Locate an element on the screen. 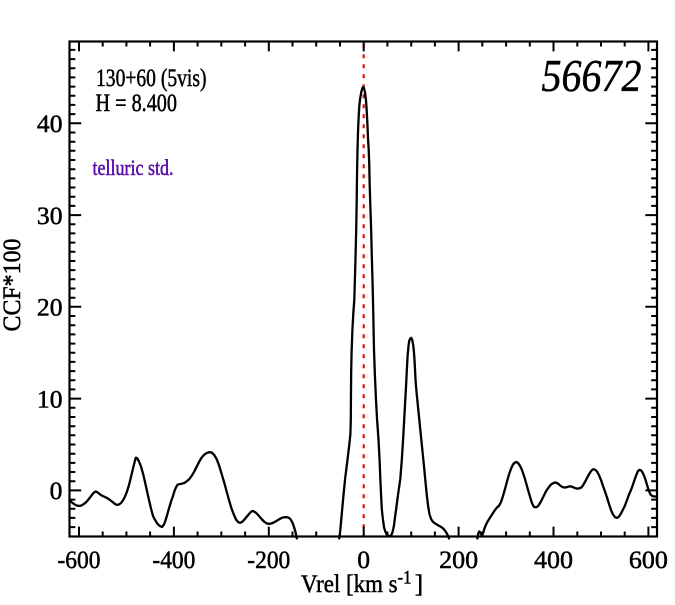 The width and height of the screenshot is (675, 605). svg-text: telluric std. is located at coordinates (133, 167).